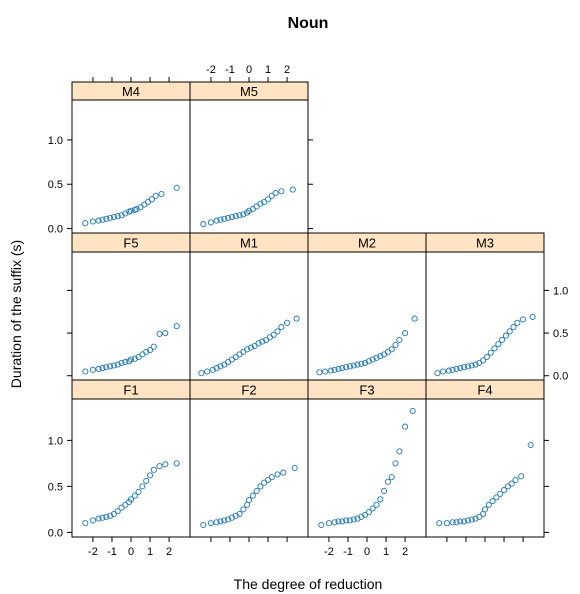  I want to click on x-tick-label: 2, so click(169, 552).